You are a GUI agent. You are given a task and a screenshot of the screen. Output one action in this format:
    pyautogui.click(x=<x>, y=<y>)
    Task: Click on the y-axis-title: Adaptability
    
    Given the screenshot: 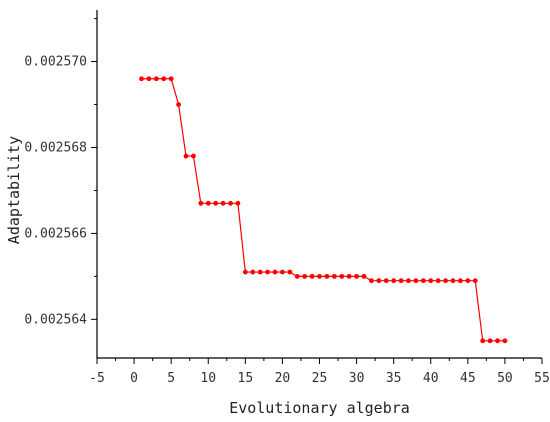 What is the action you would take?
    pyautogui.click(x=14, y=190)
    